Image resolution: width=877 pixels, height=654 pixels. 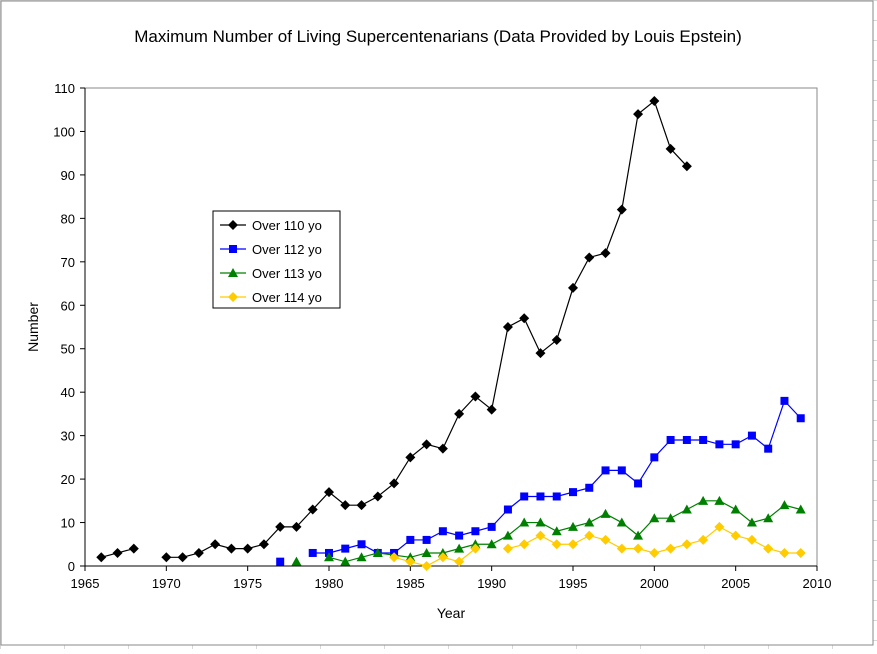 What do you see at coordinates (68, 349) in the screenshot?
I see `y-tick-label: 50` at bounding box center [68, 349].